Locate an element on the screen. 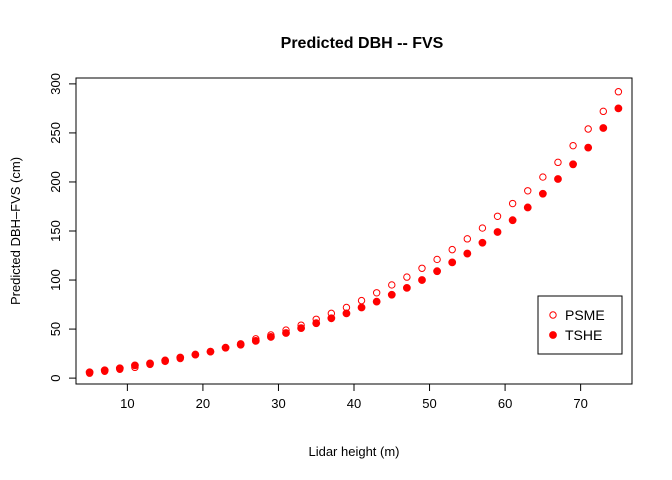 The image size is (672, 480). chart-title: Predicted DBH -- FVS is located at coordinates (362, 43).